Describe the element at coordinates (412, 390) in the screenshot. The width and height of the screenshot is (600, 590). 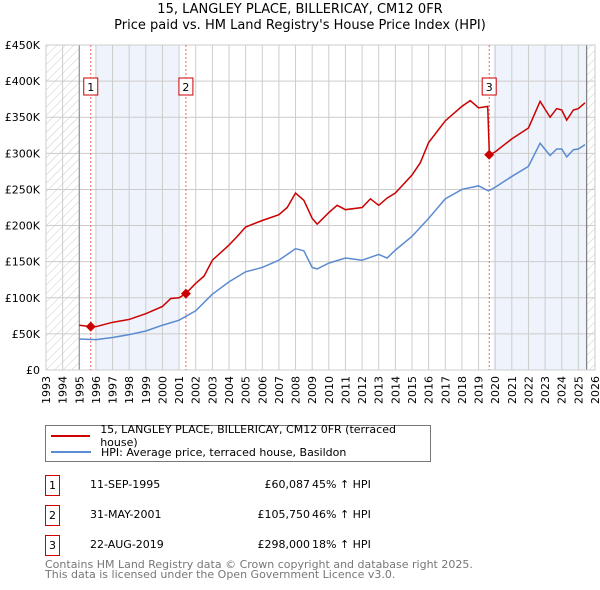
I see `x-tick-label: 2015` at that location.